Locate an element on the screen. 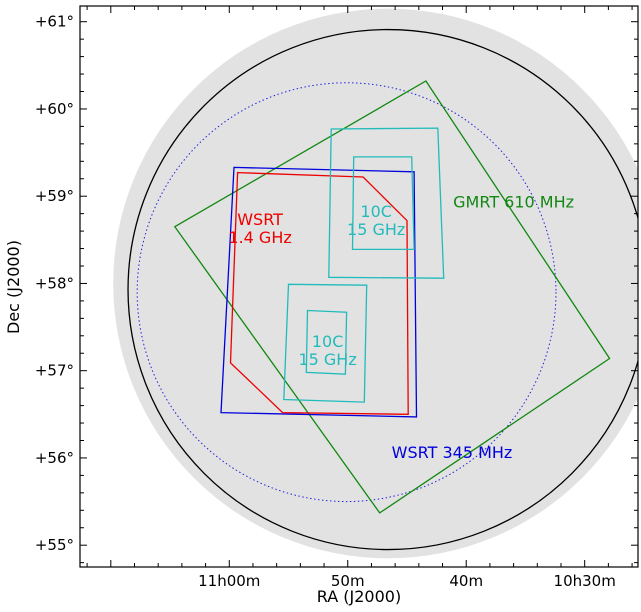 Image resolution: width=641 pixels, height=612 pixels. annotation-line: 1.4 GHz is located at coordinates (259, 237).